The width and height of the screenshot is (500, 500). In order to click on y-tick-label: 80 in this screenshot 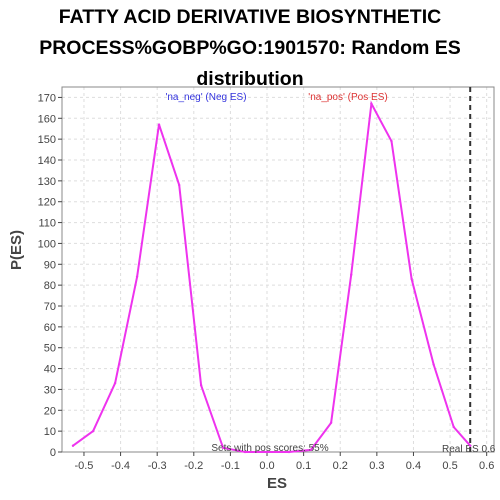, I will do `click(50, 286)`.